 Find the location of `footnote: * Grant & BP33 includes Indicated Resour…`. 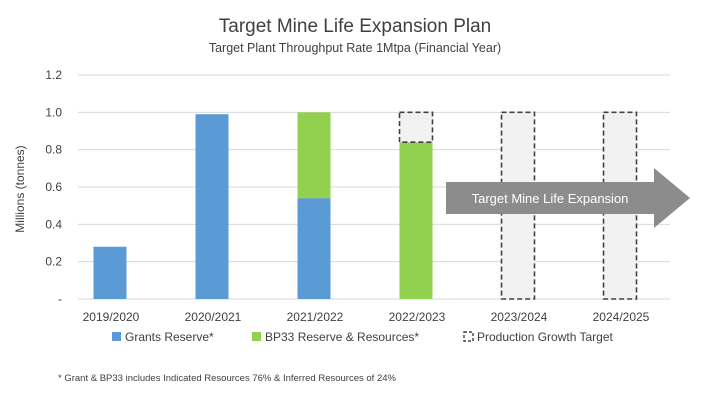

footnote: * Grant & BP33 includes Indicated Resour… is located at coordinates (227, 378).